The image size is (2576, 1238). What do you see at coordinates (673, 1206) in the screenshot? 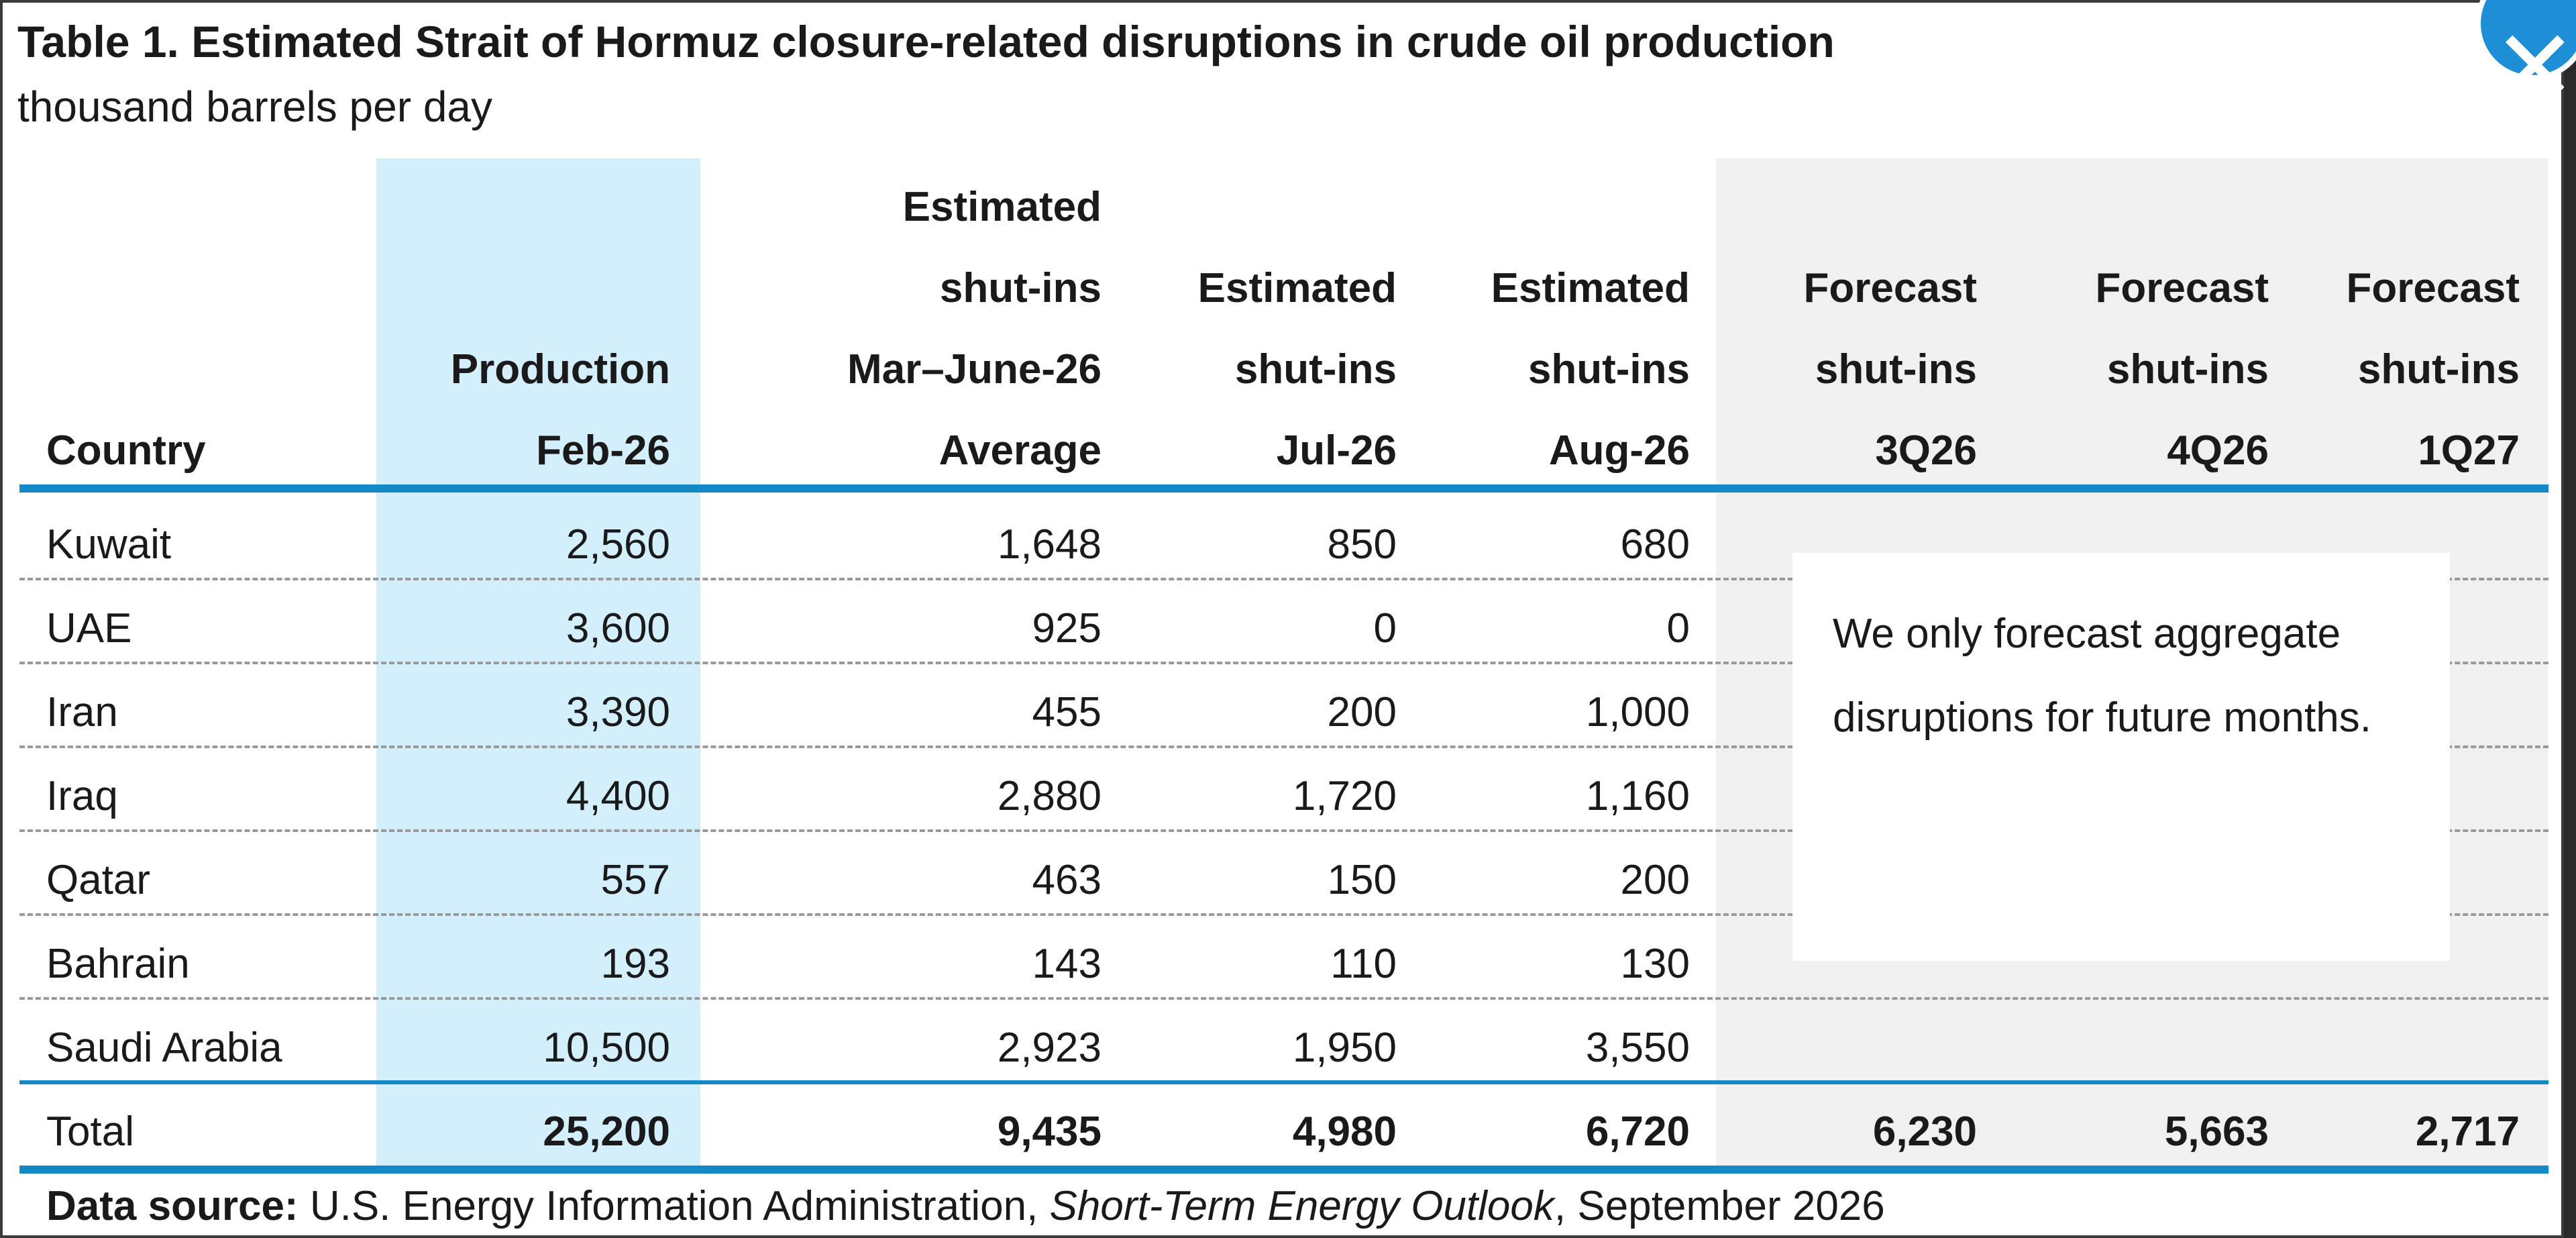
I see `data-source-agency: U.S. Energy Information Administration,` at bounding box center [673, 1206].